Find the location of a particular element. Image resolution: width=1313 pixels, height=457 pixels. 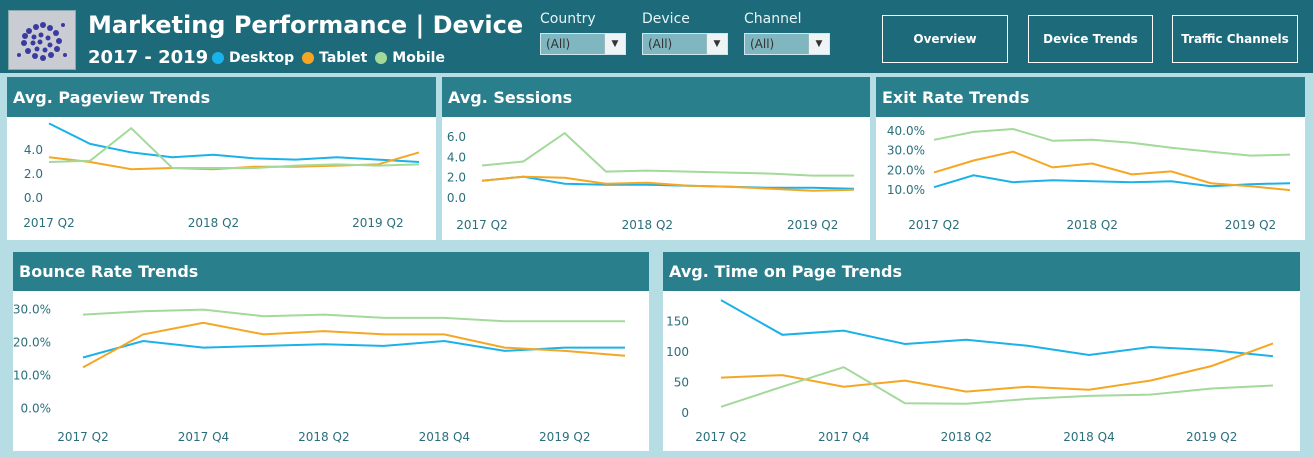

panel-title: Bounce Rate Trends is located at coordinates (331, 271).